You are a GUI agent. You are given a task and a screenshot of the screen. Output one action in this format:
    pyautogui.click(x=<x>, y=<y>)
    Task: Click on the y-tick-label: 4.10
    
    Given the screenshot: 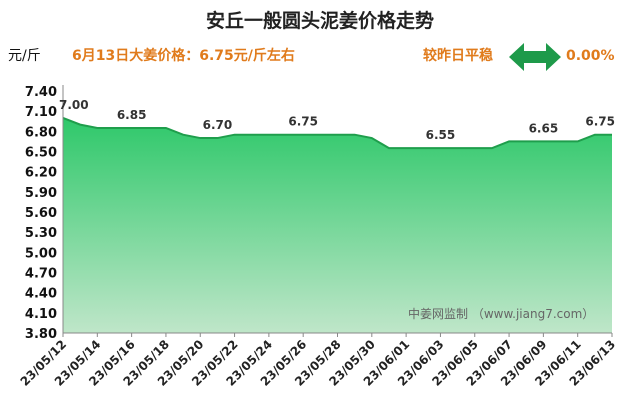 What is the action you would take?
    pyautogui.click(x=41, y=314)
    